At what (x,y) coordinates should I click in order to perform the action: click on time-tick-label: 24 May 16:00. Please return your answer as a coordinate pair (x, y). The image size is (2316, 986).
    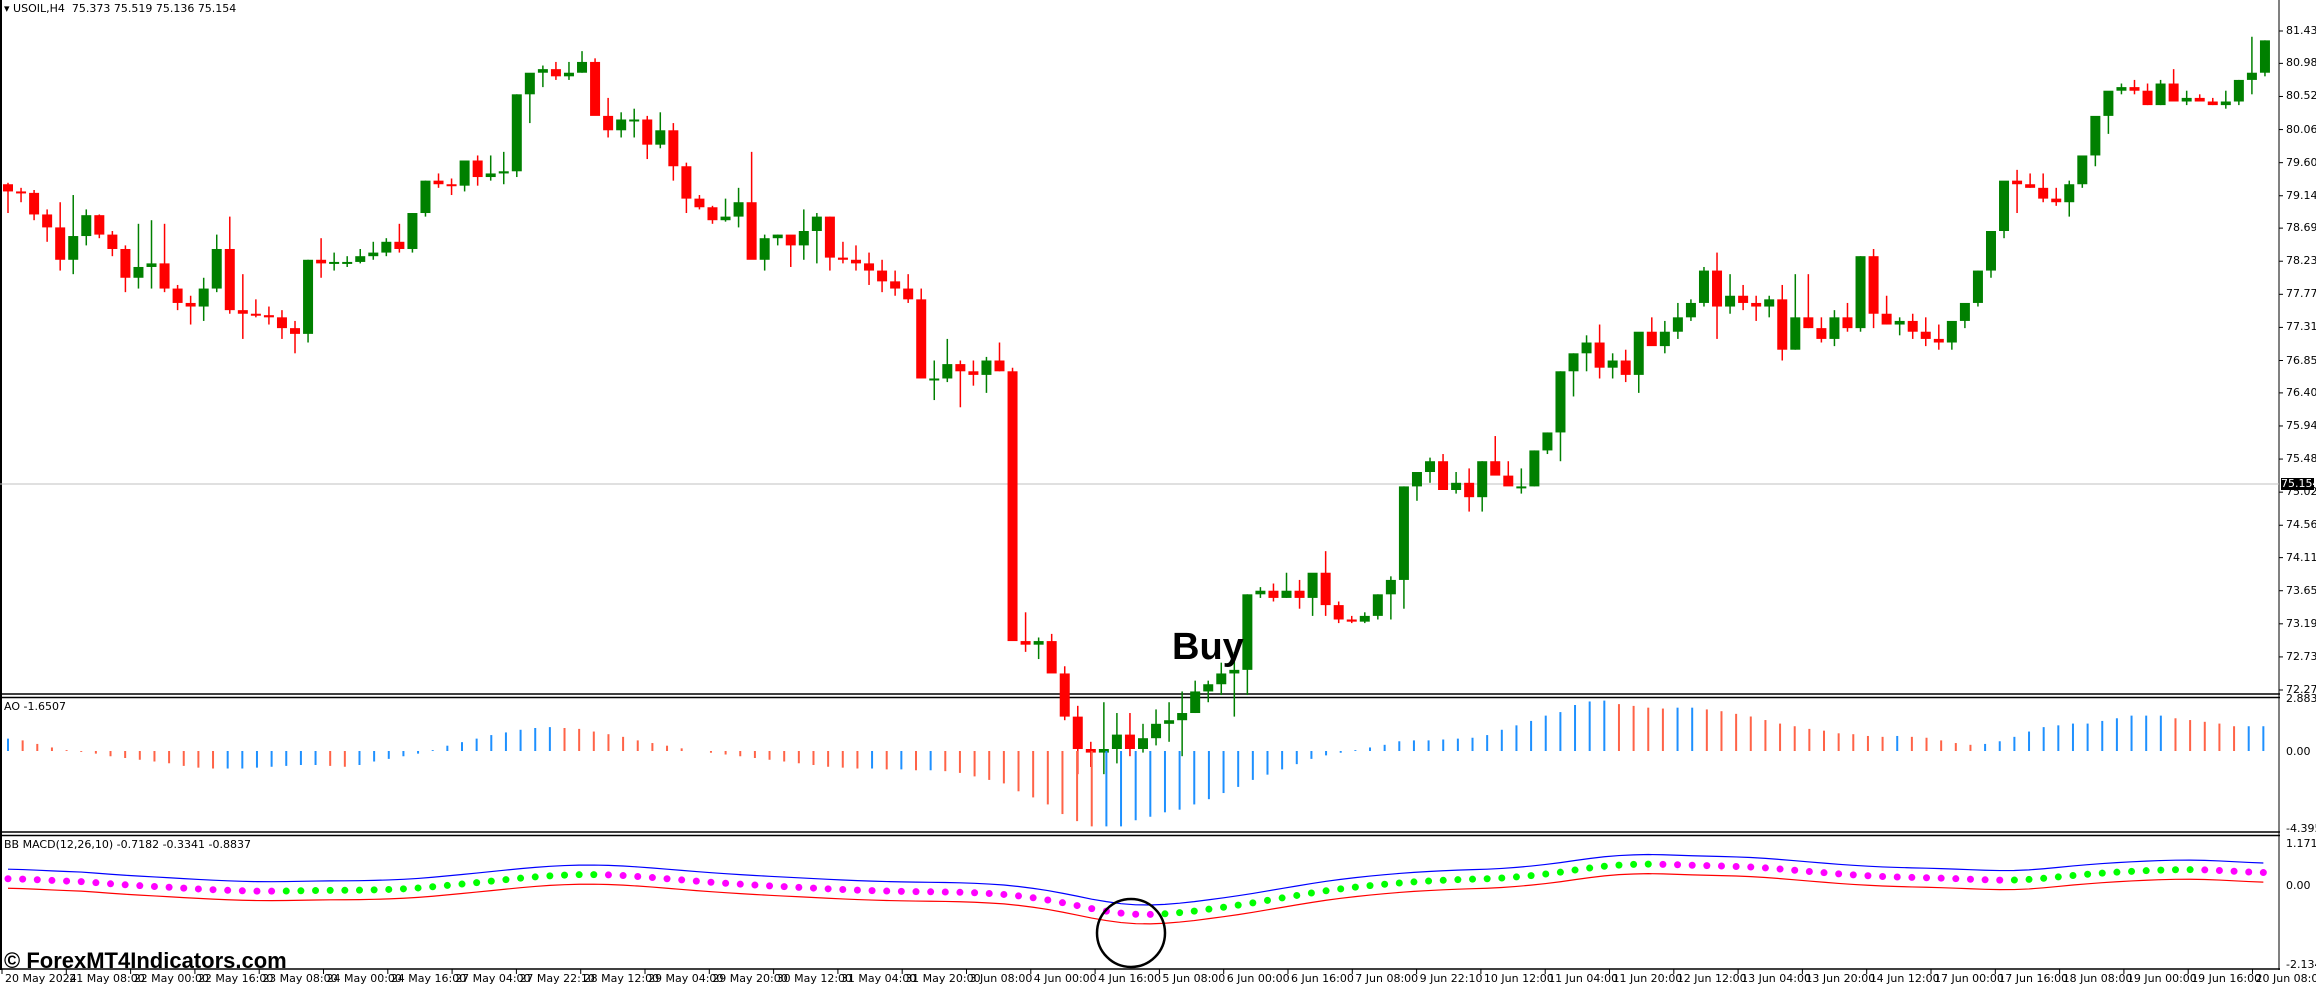
    Looking at the image, I should click on (428, 978).